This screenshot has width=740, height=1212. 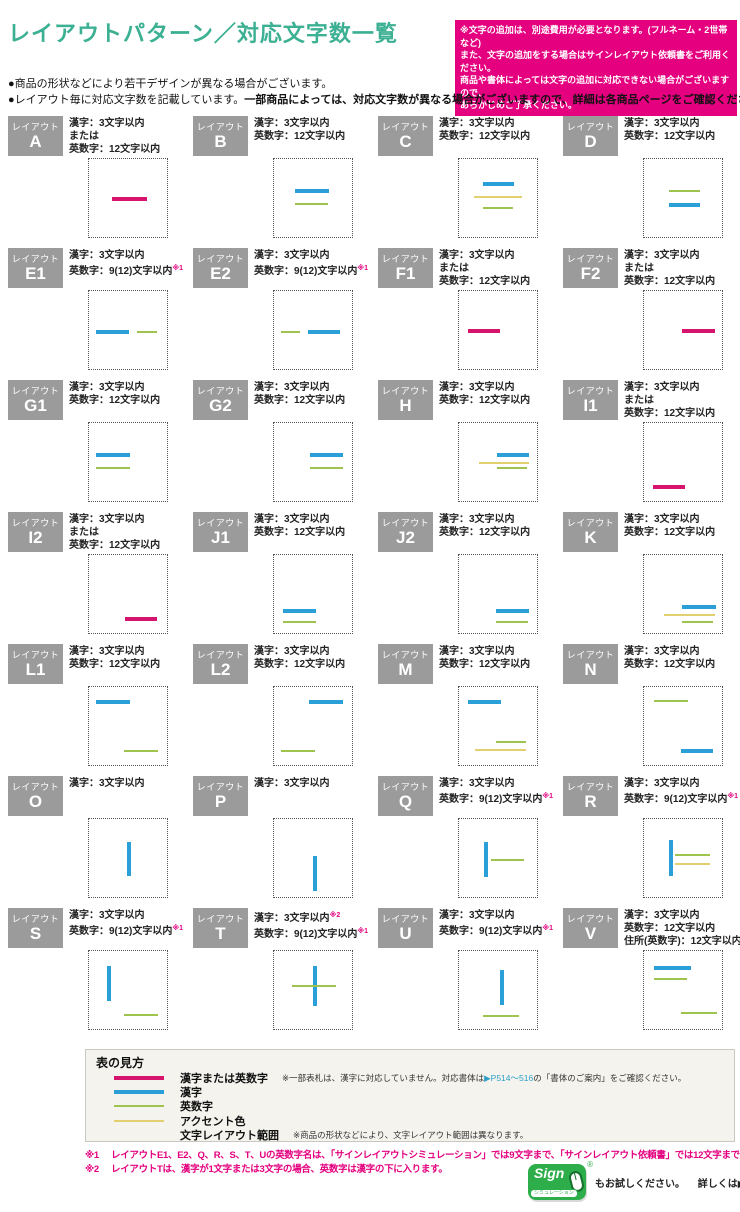 What do you see at coordinates (405, 537) in the screenshot?
I see `layout-code: J2` at bounding box center [405, 537].